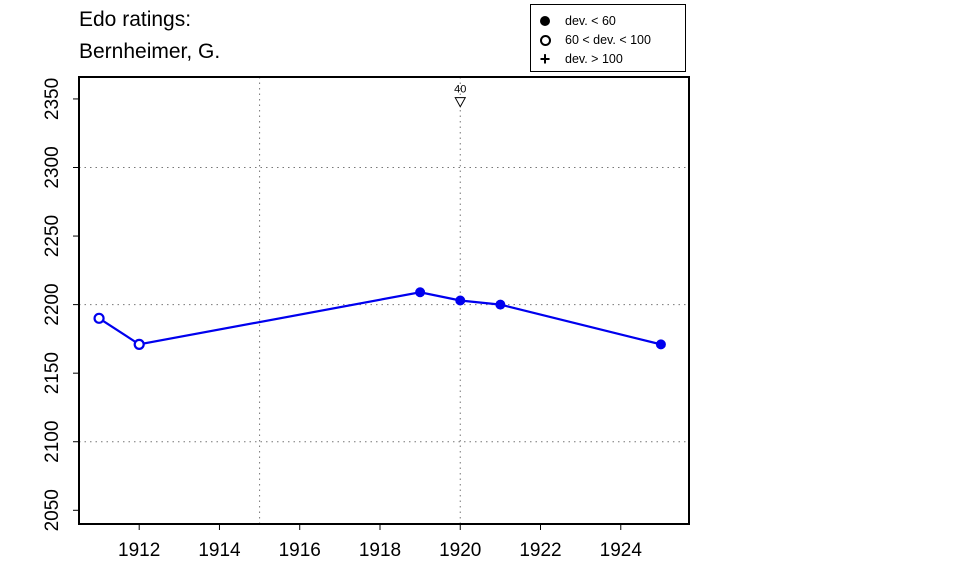 The height and width of the screenshot is (576, 960). Describe the element at coordinates (594, 59) in the screenshot. I see `legend-label: dev. > 100` at that location.